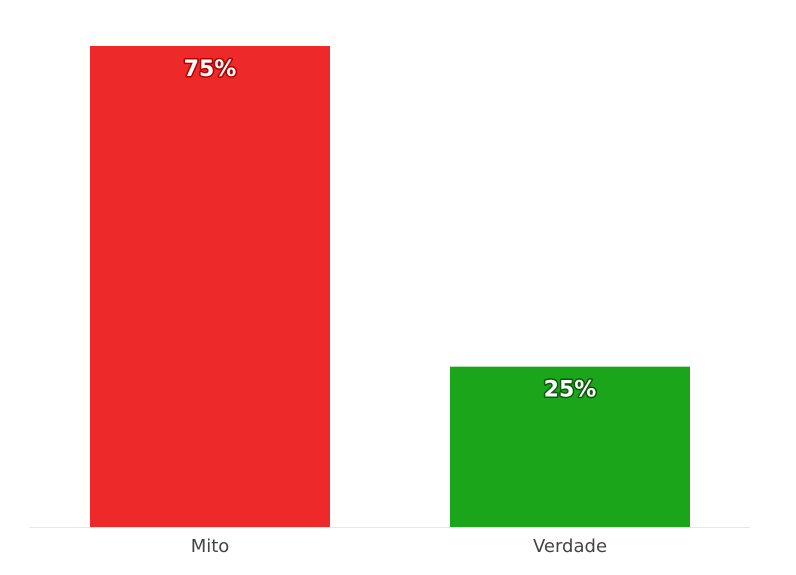 This screenshot has height=575, width=796. I want to click on data-label: 75%, so click(210, 69).